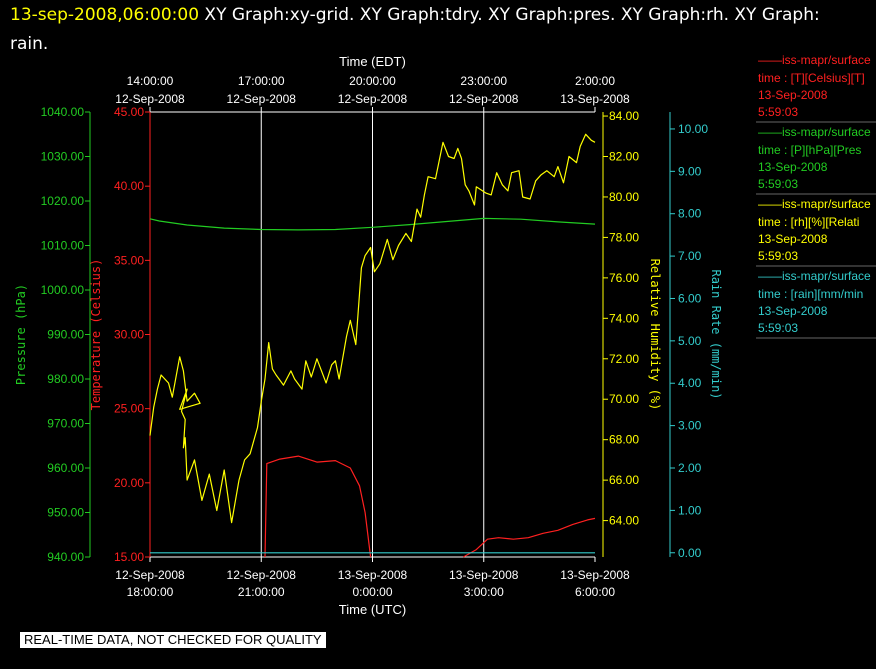 The image size is (876, 669). Describe the element at coordinates (372, 61) in the screenshot. I see `top-axis-label: Time (EDT)` at that location.